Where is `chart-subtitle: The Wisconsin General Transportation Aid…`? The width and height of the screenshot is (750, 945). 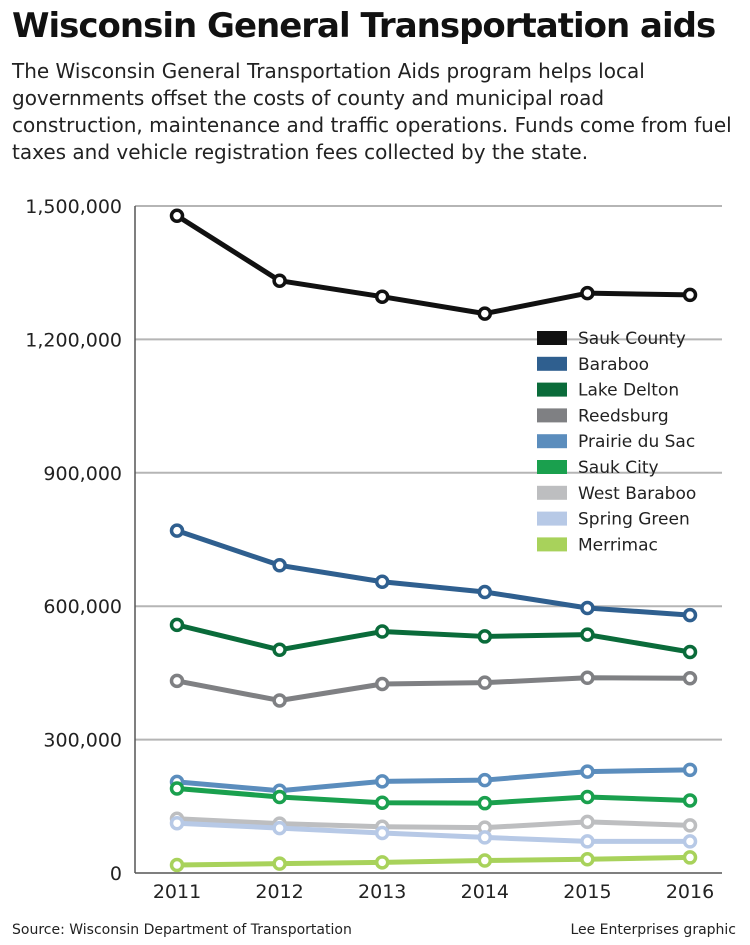 chart-subtitle: The Wisconsin General Transportation Aid… is located at coordinates (372, 111).